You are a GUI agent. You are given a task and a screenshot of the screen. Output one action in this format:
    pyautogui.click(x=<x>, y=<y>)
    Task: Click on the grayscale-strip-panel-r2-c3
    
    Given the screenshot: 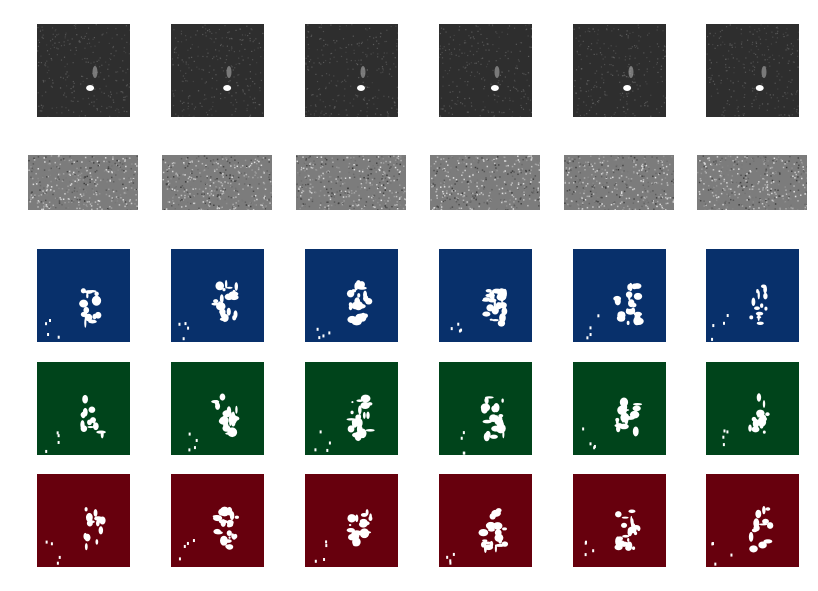 What is the action you would take?
    pyautogui.click(x=351, y=182)
    